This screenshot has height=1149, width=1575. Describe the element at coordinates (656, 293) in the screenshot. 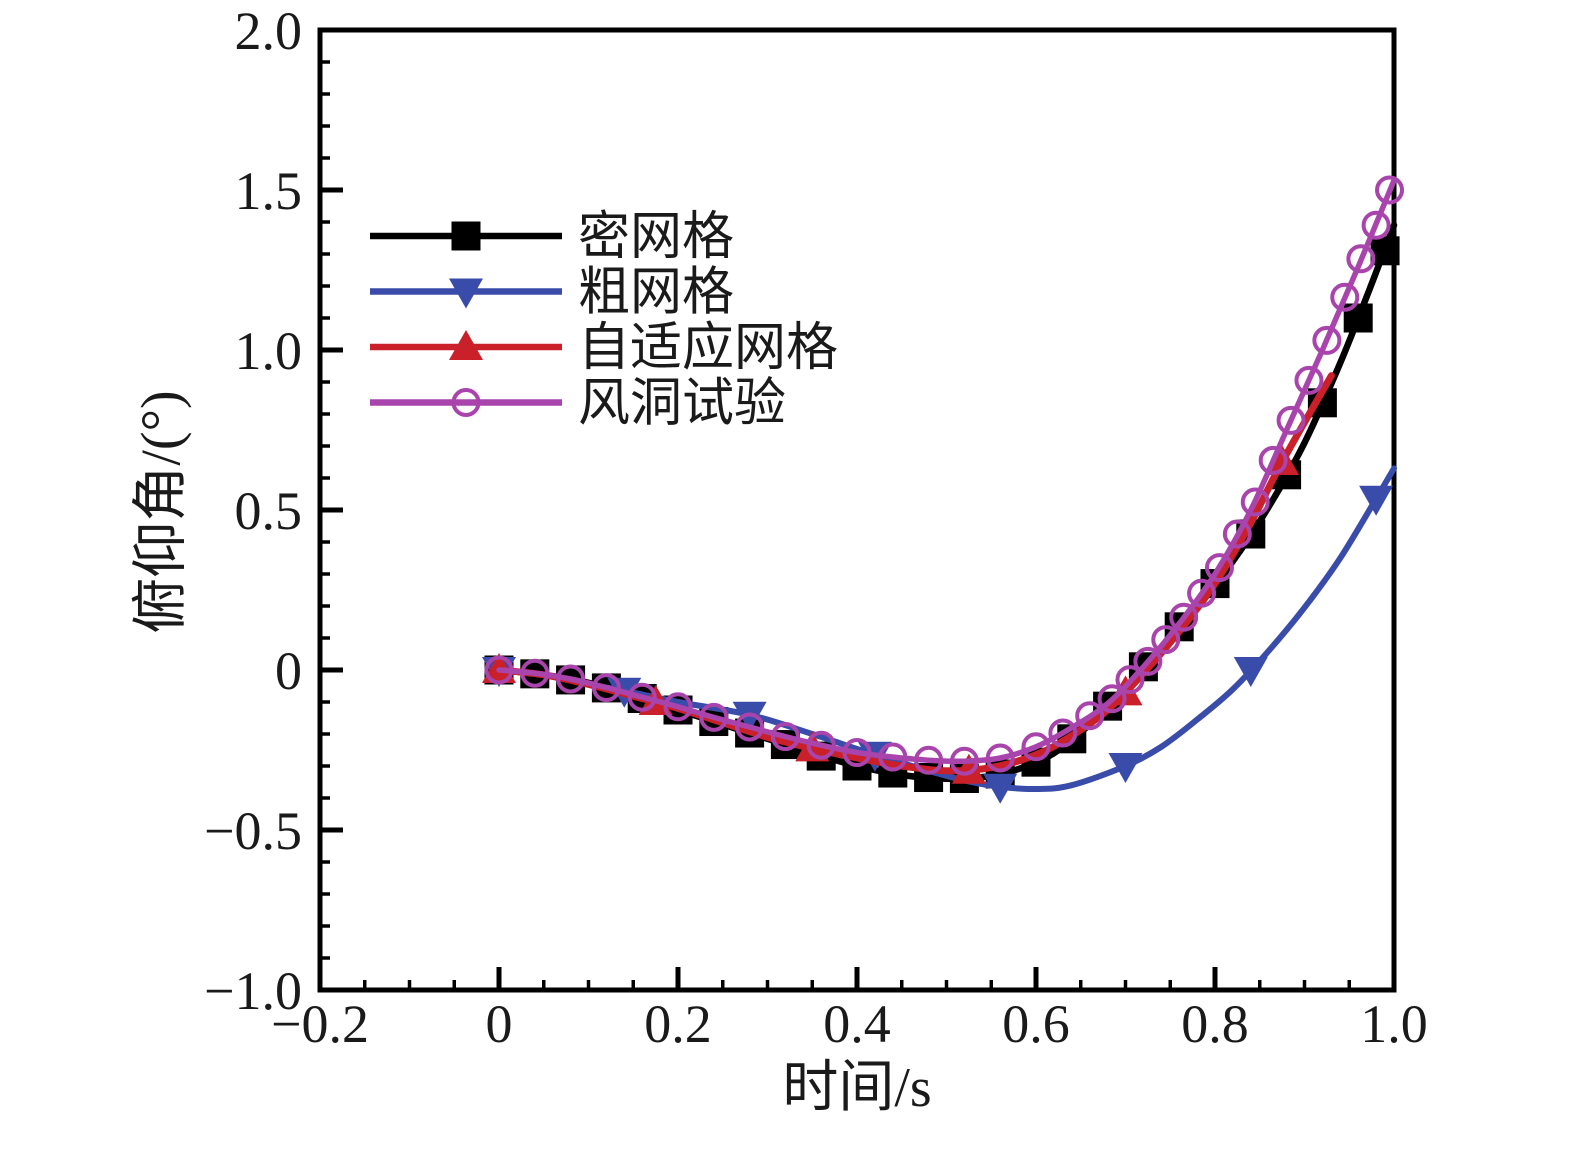

I see `legend-label-coarse-mesh: 粗网格` at that location.